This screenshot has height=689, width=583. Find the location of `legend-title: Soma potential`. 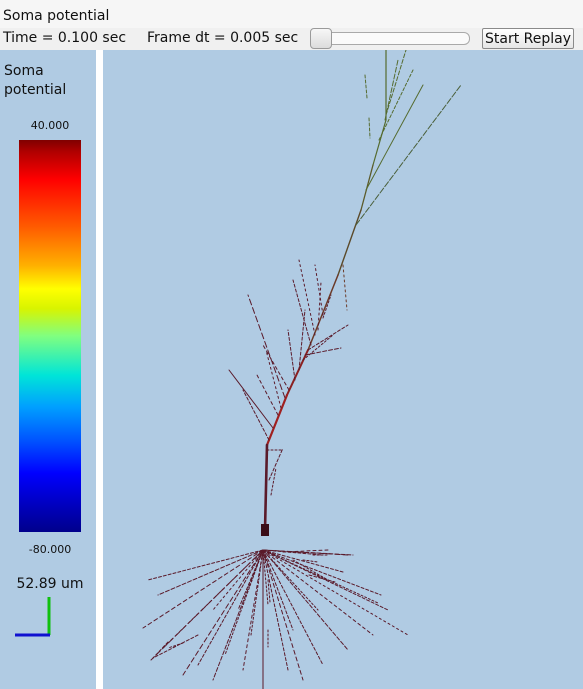

legend-title: Soma potential is located at coordinates (35, 81).